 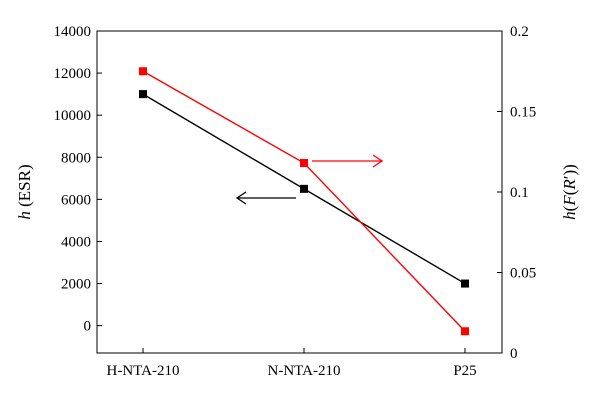 What do you see at coordinates (73, 32) in the screenshot?
I see `left-tick-label: 14000` at bounding box center [73, 32].